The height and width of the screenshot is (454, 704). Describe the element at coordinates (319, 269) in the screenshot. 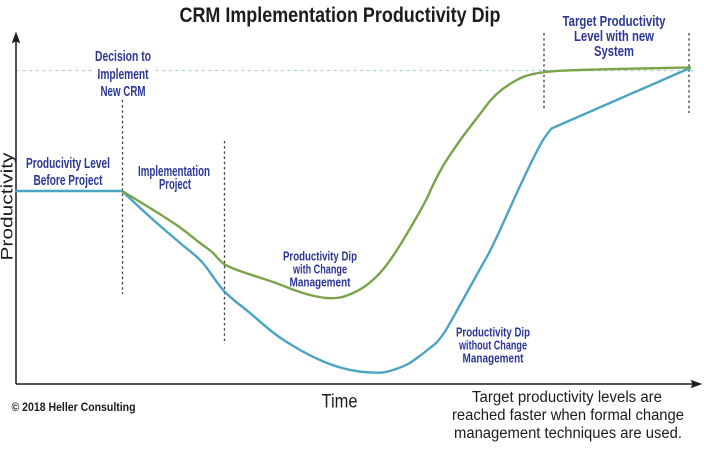

I see `svg-text: with Change` at that location.